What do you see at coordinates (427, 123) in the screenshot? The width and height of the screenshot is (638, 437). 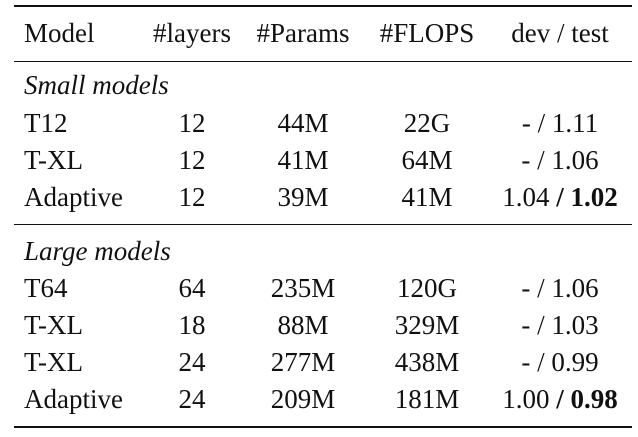 I see `cell-flops: 22G` at bounding box center [427, 123].